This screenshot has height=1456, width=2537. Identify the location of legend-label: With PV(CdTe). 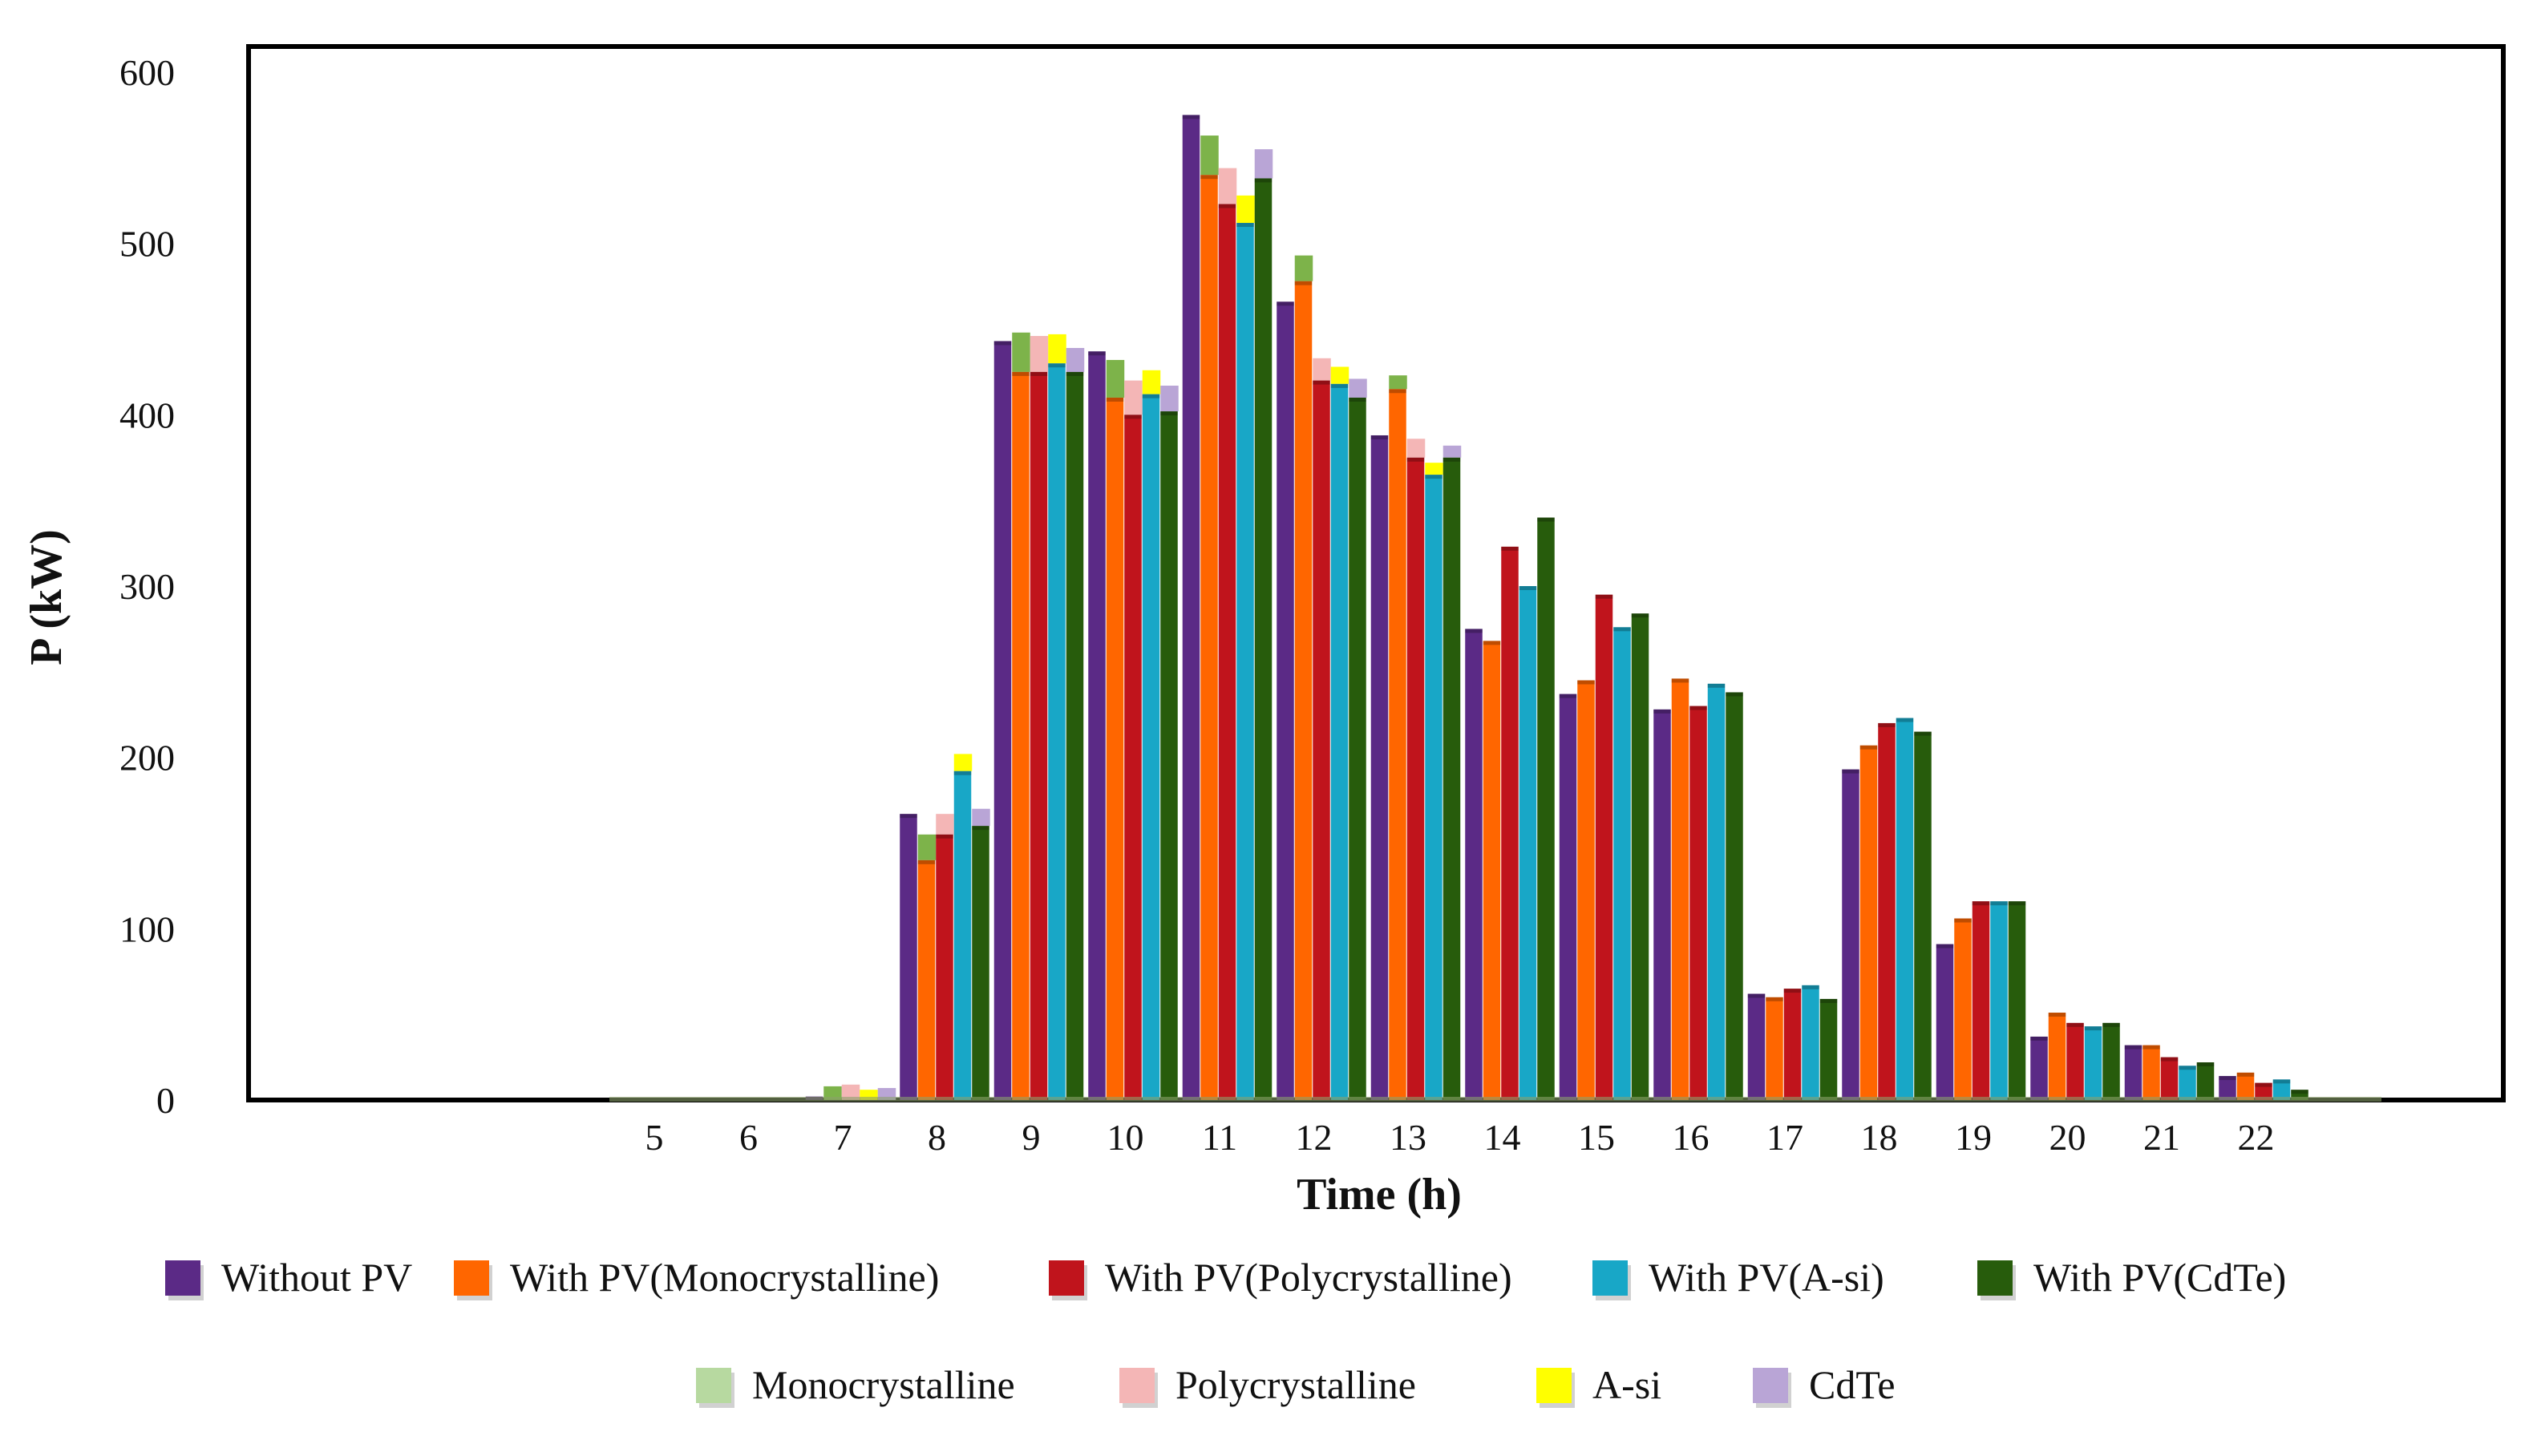
(2159, 1277).